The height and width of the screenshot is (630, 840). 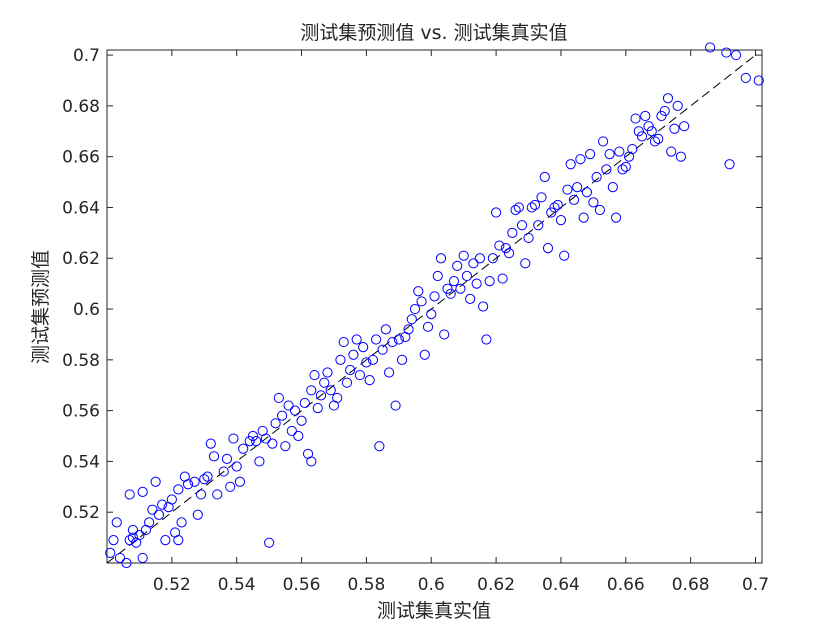 What do you see at coordinates (431, 585) in the screenshot?
I see `x-tick-label: 0.6` at bounding box center [431, 585].